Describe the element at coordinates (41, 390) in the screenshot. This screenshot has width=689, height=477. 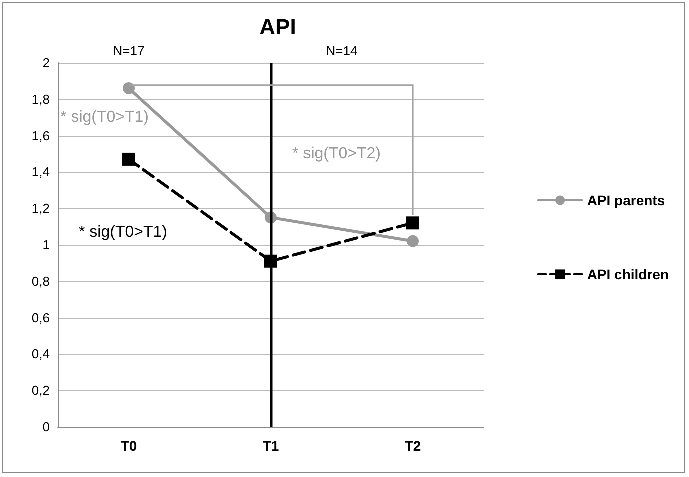
I see `y-tick-label: 0,2` at that location.